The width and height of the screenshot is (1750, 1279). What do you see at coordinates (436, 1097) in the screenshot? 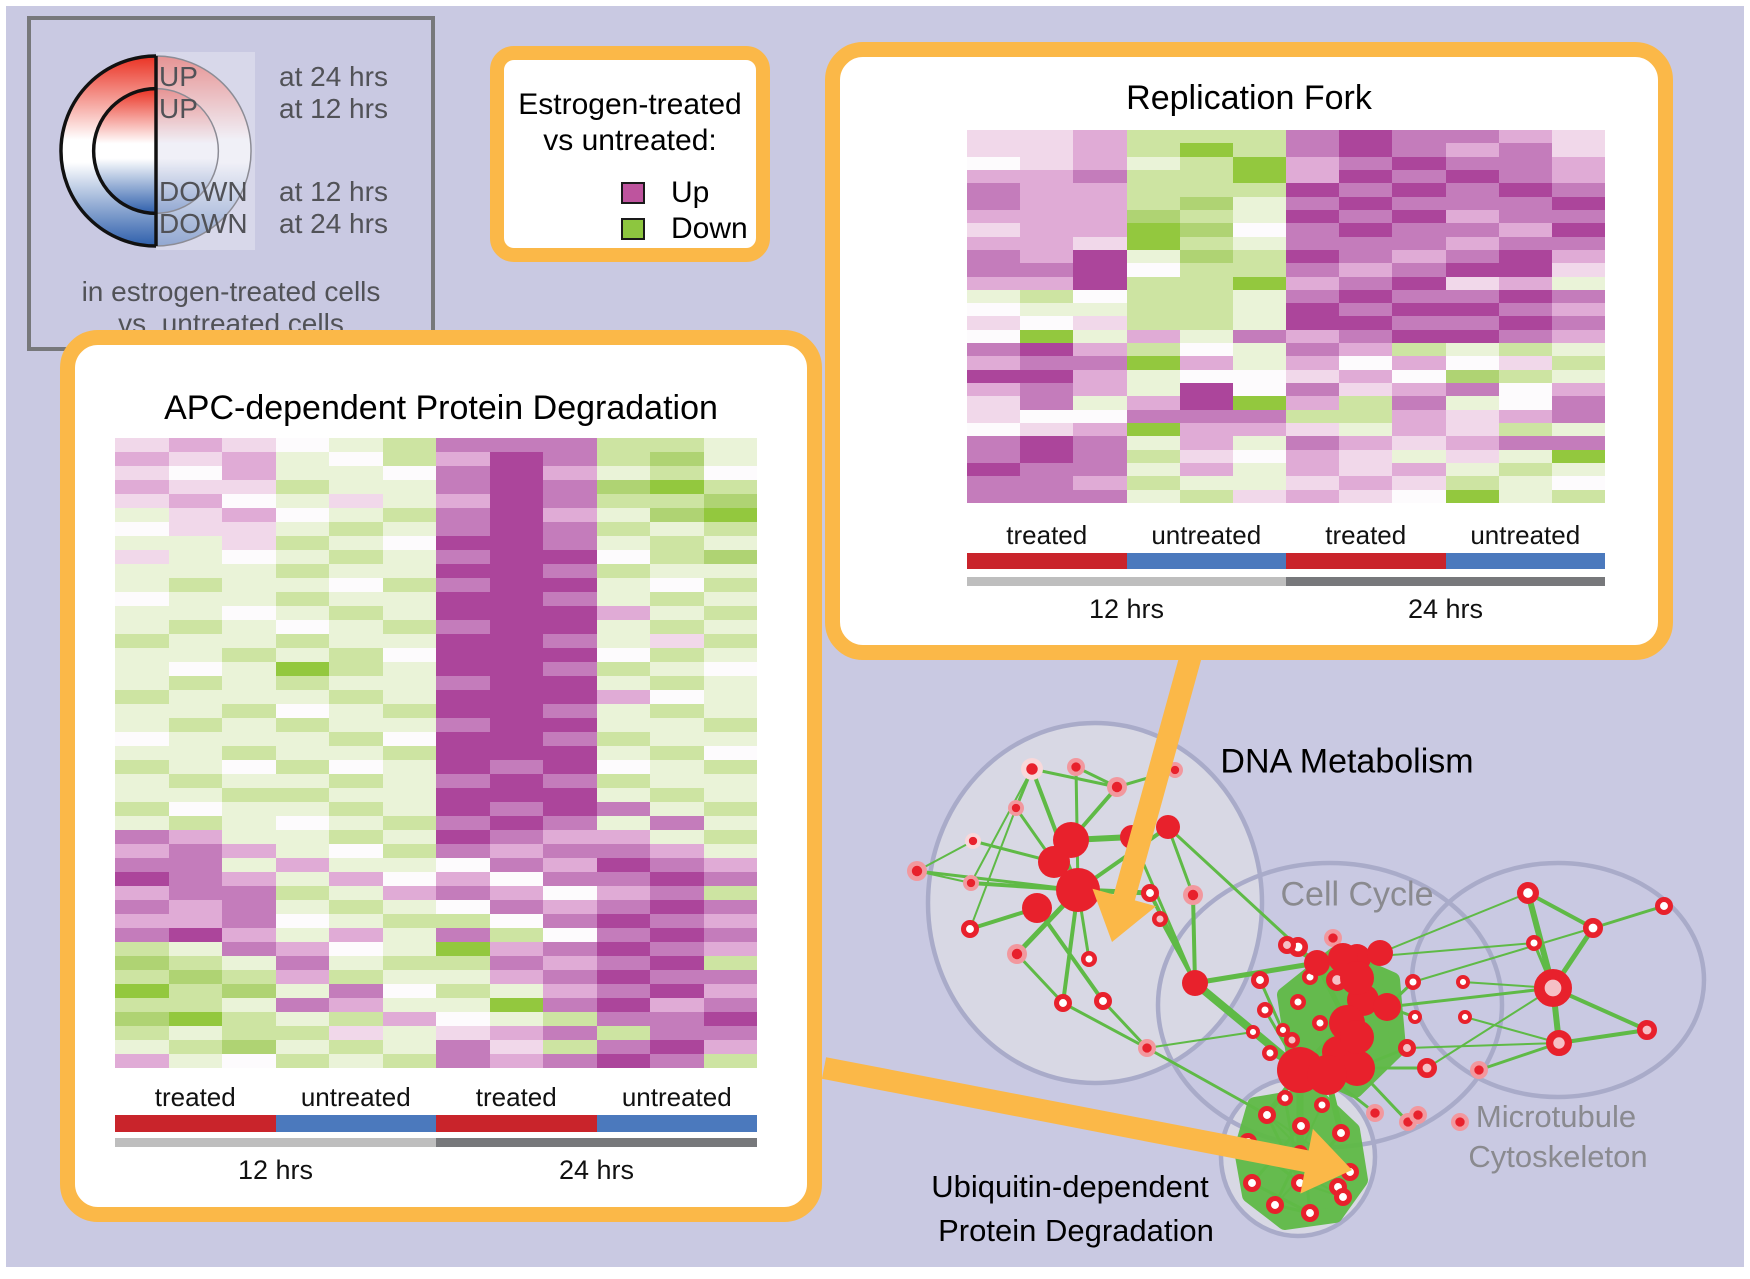
I see `apc-condition-labels: treated untreated treated untreated` at bounding box center [436, 1097].